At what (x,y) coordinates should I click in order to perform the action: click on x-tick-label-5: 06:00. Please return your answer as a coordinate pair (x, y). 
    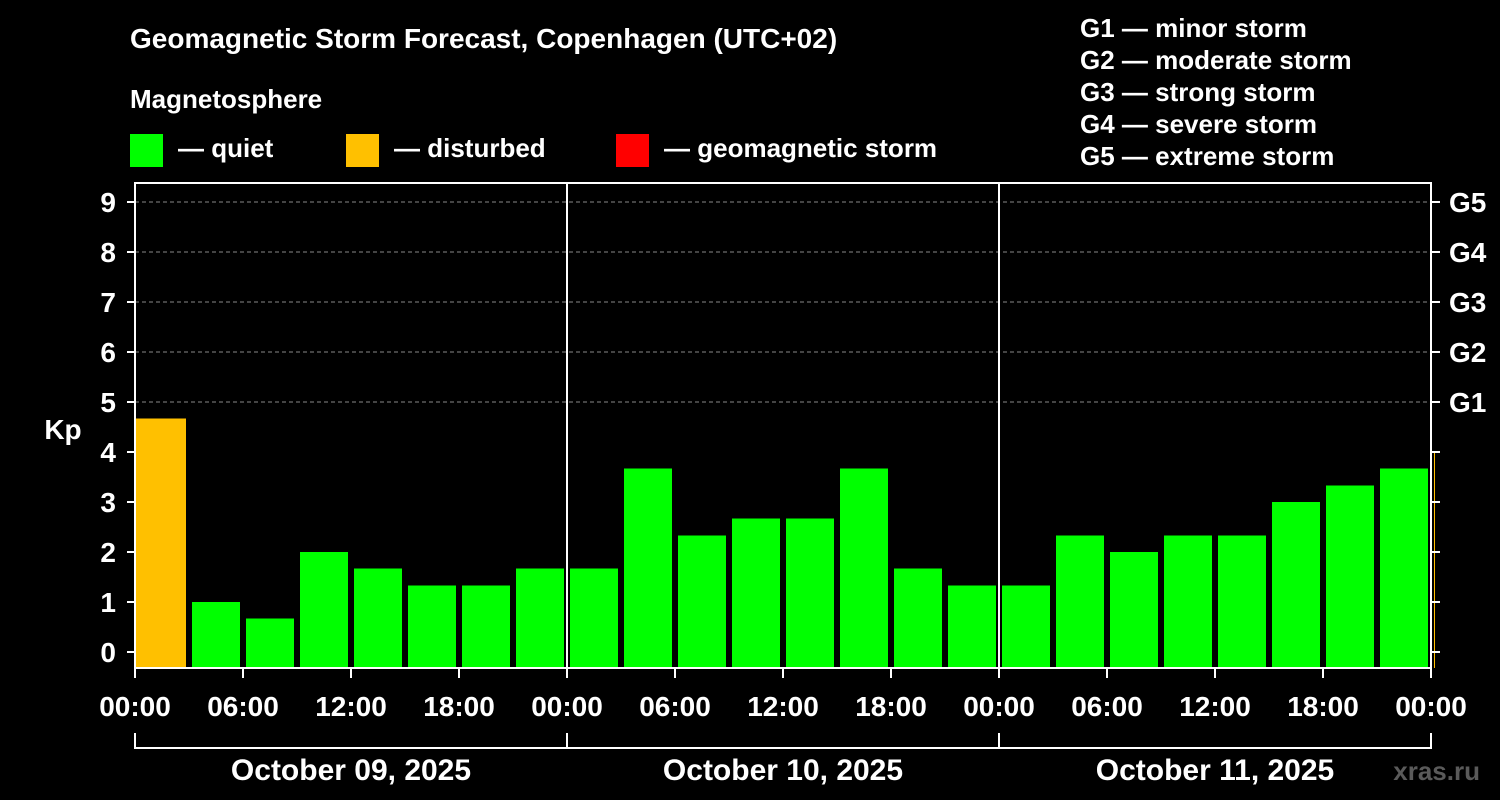
    Looking at the image, I should click on (675, 706).